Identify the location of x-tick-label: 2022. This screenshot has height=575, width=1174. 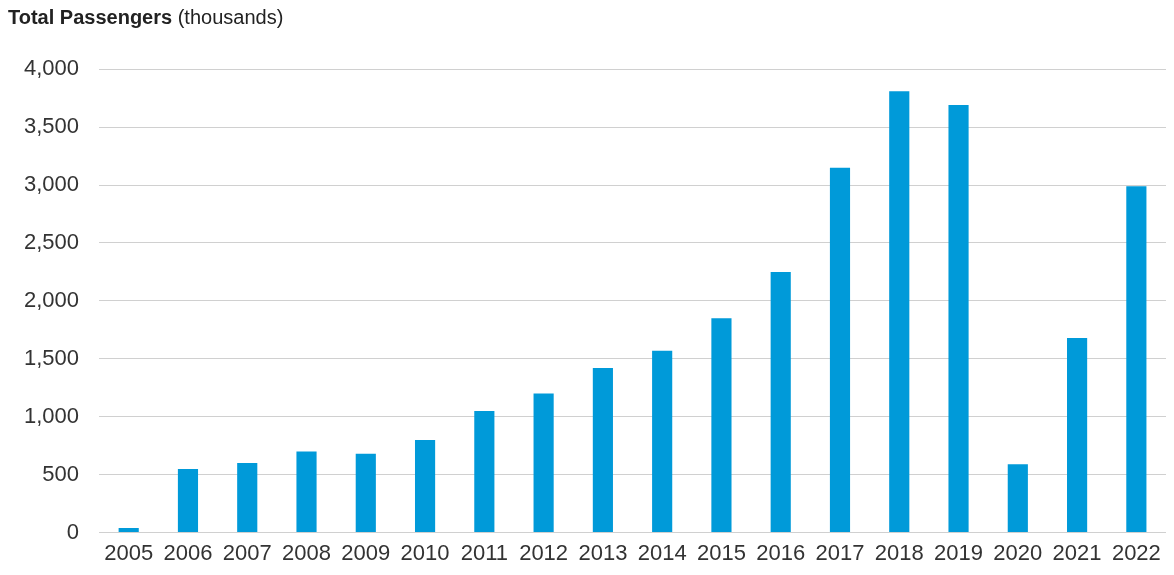
(1136, 552).